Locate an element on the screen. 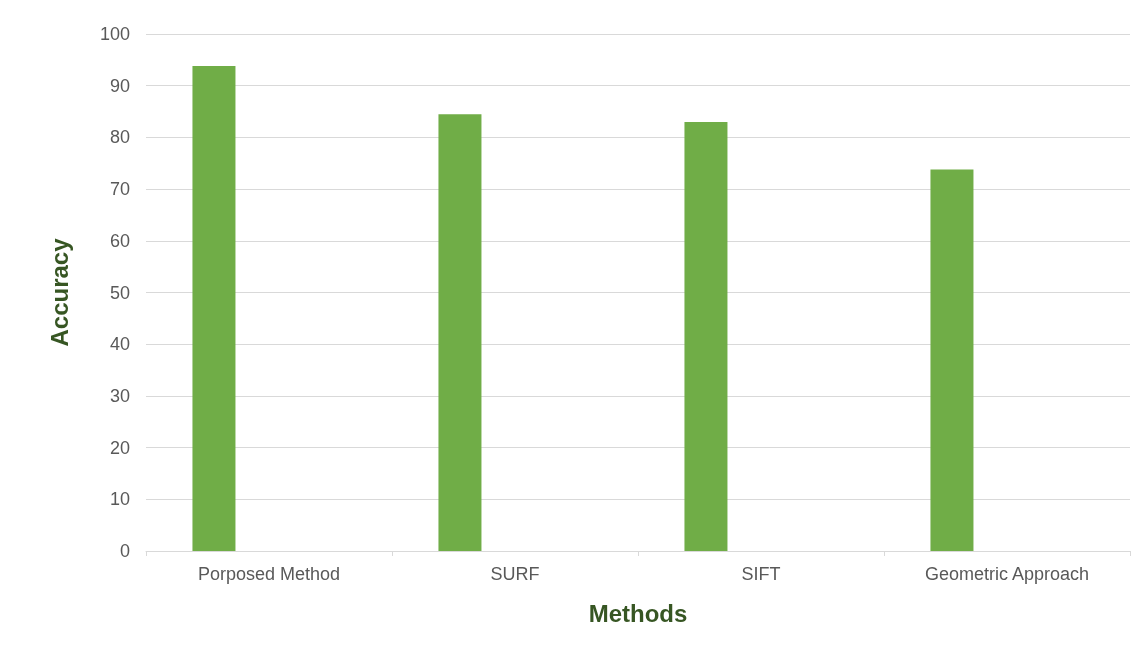 The image size is (1145, 672). y-tick-label: 0 is located at coordinates (124, 551).